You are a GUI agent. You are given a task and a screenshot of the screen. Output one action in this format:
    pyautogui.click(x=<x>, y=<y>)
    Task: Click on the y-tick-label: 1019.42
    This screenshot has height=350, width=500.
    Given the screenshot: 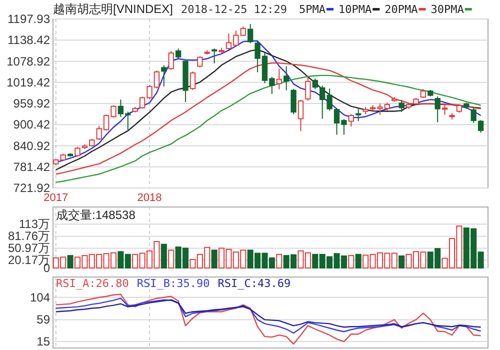 What is the action you would take?
    pyautogui.click(x=28, y=82)
    